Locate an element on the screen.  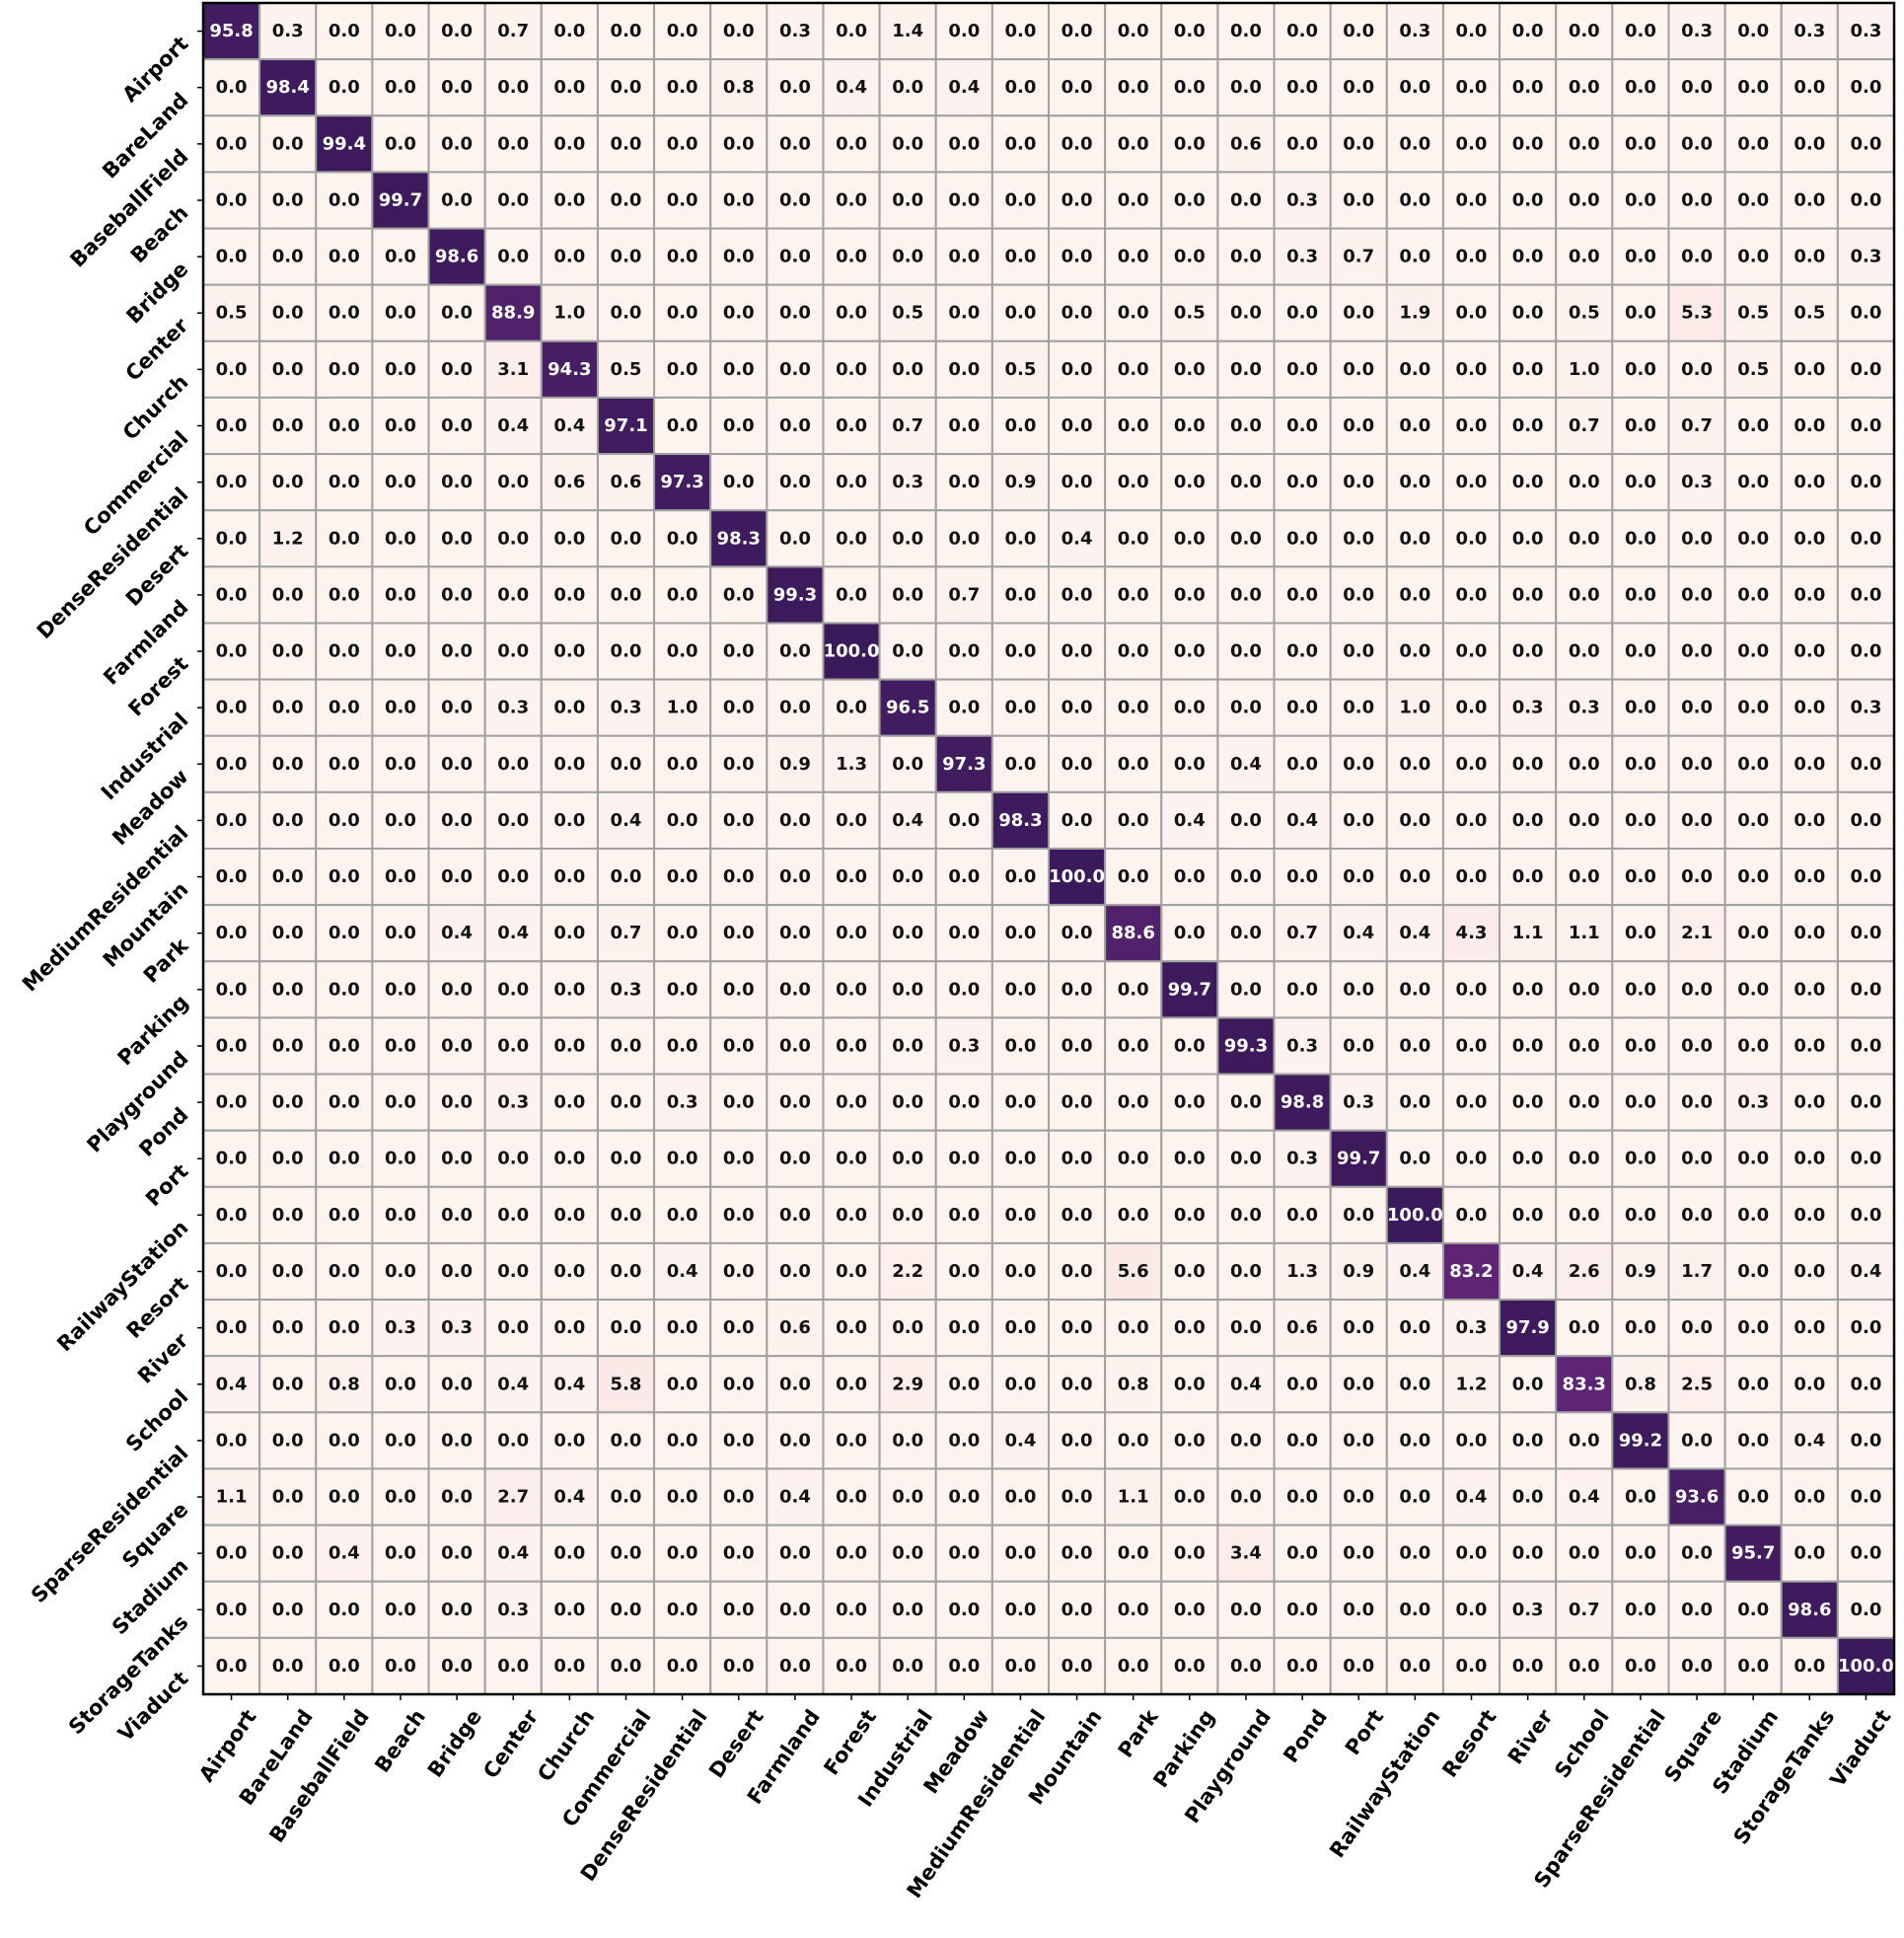
cell-label: 0.7 is located at coordinates (1584, 1610).